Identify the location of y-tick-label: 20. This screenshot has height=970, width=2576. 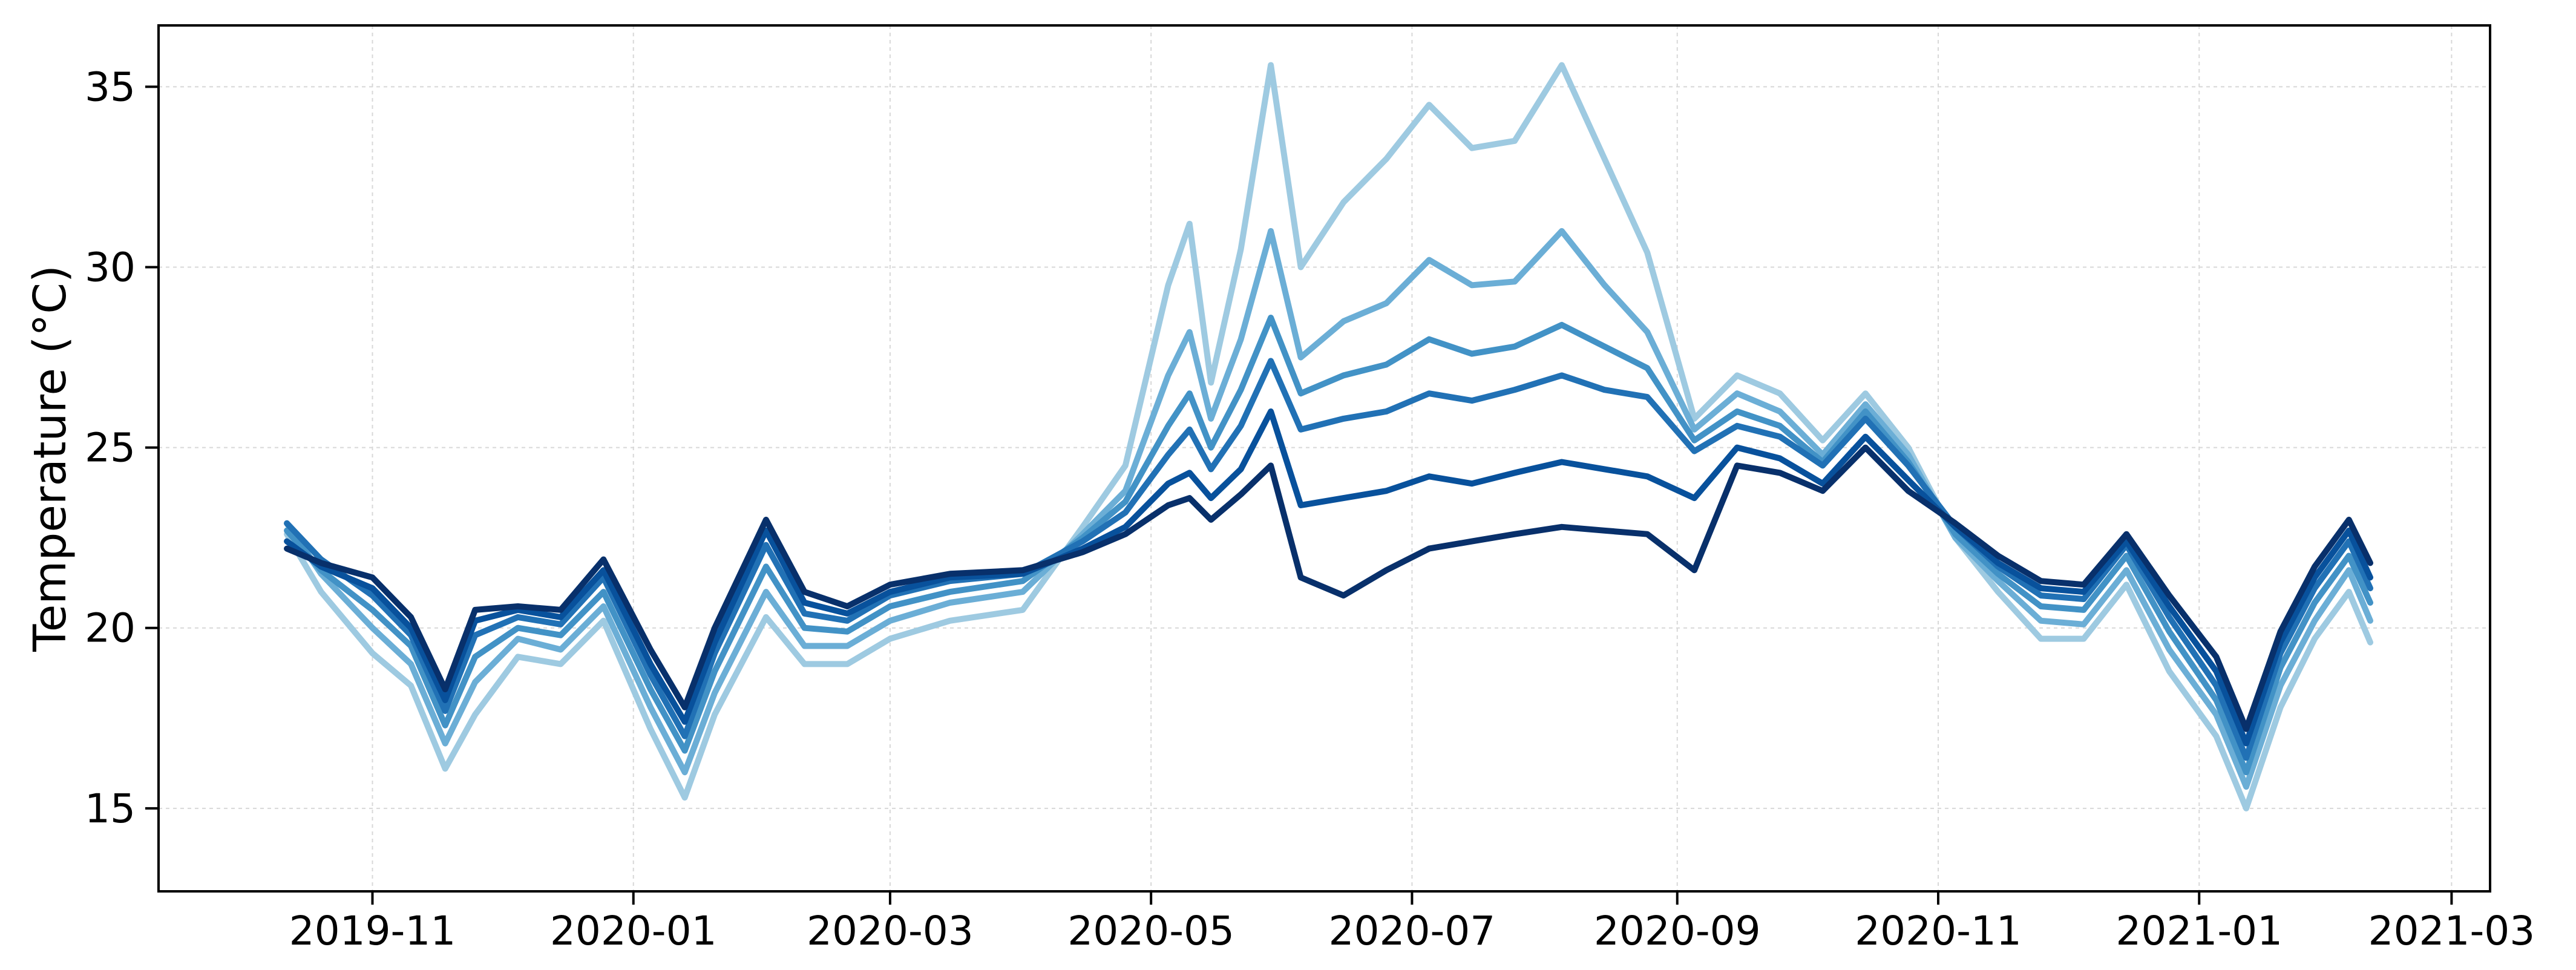
(110, 628).